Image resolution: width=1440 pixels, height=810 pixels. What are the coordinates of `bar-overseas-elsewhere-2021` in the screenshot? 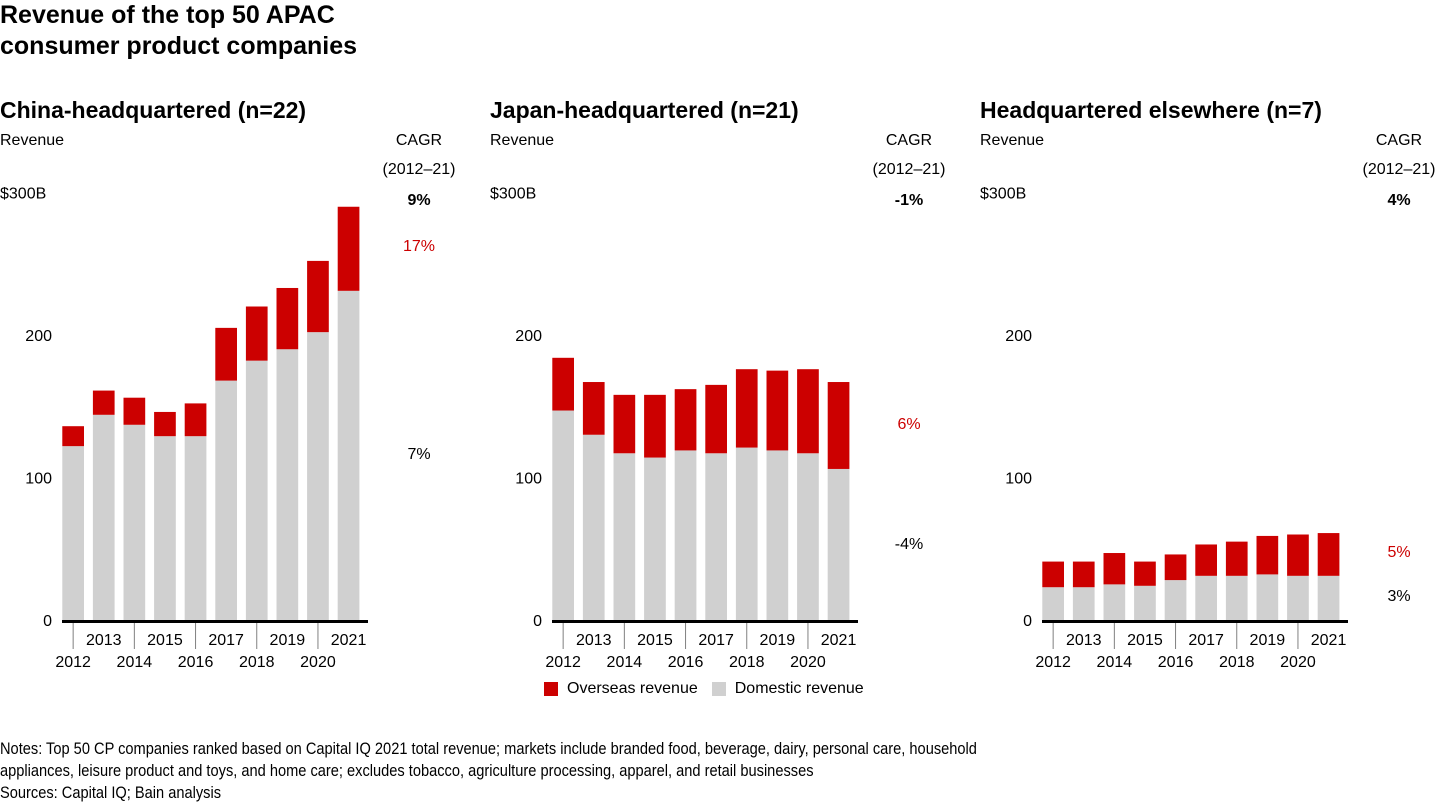 It's located at (1328, 554).